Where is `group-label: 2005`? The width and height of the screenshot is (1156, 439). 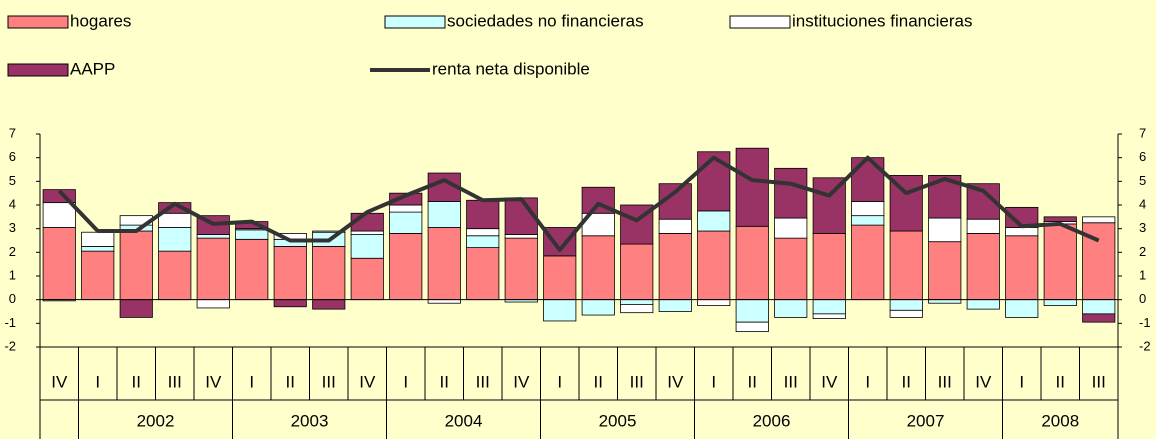
group-label: 2005 is located at coordinates (618, 420).